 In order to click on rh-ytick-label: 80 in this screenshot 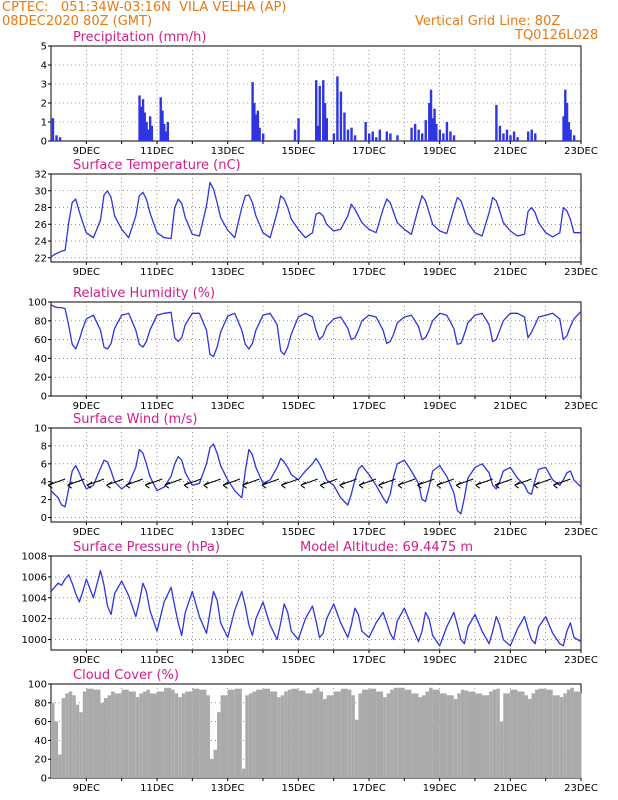, I will do `click(40, 321)`.